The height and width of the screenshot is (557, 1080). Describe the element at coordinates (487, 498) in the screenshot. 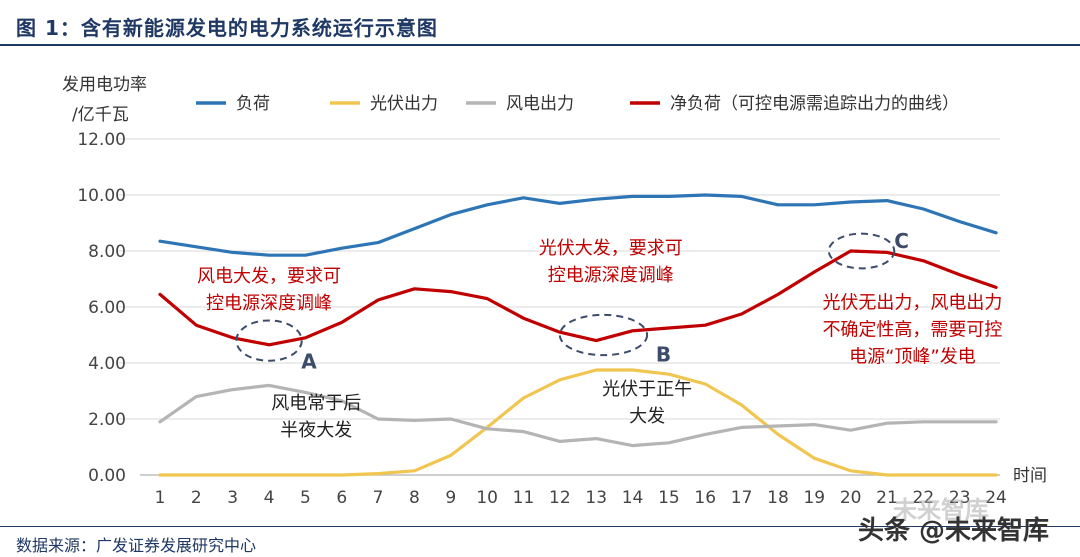

I see `x-tick-label: 10` at that location.